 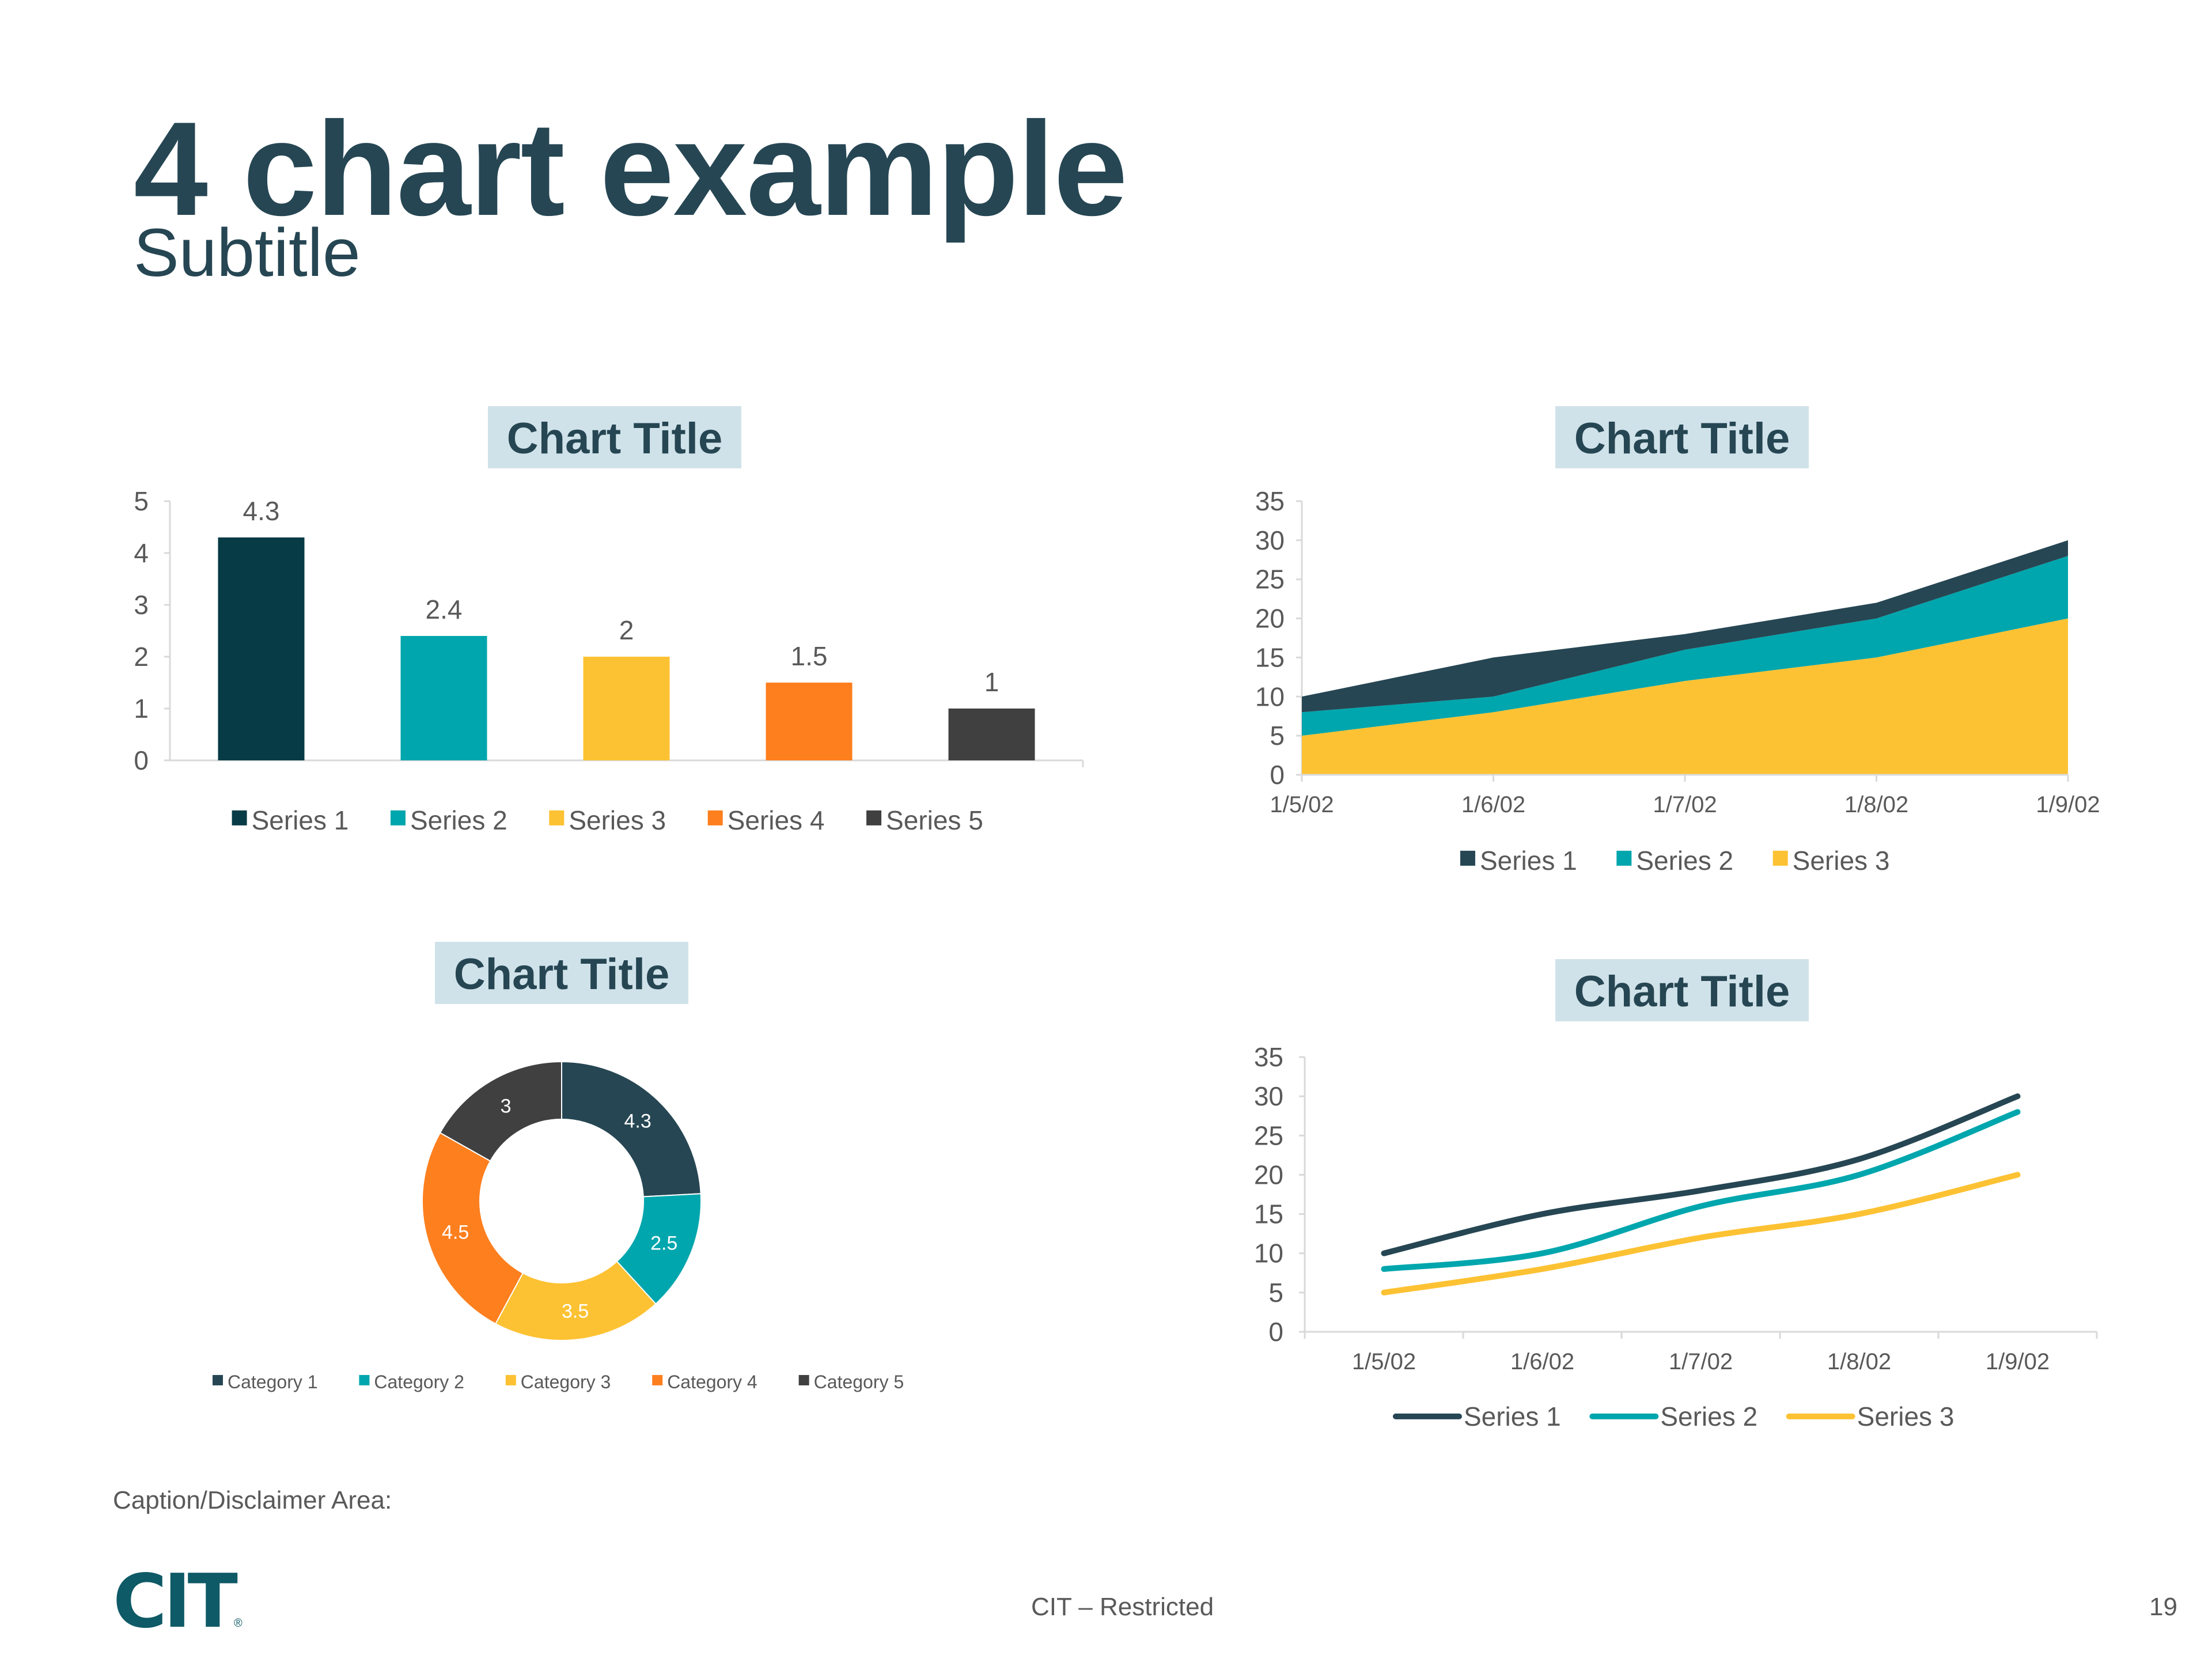 What do you see at coordinates (991, 682) in the screenshot?
I see `bar-value-label-5: 1` at bounding box center [991, 682].